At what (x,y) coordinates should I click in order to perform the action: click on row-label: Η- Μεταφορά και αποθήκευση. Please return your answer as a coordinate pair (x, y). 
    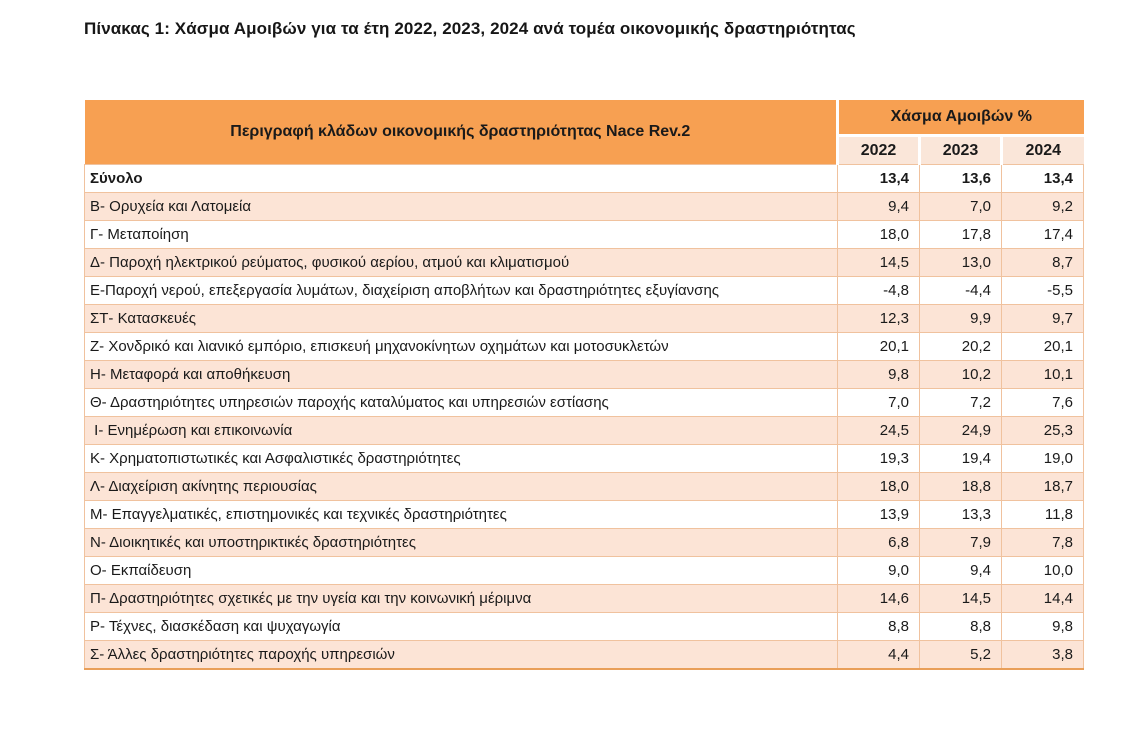
    Looking at the image, I should click on (461, 374).